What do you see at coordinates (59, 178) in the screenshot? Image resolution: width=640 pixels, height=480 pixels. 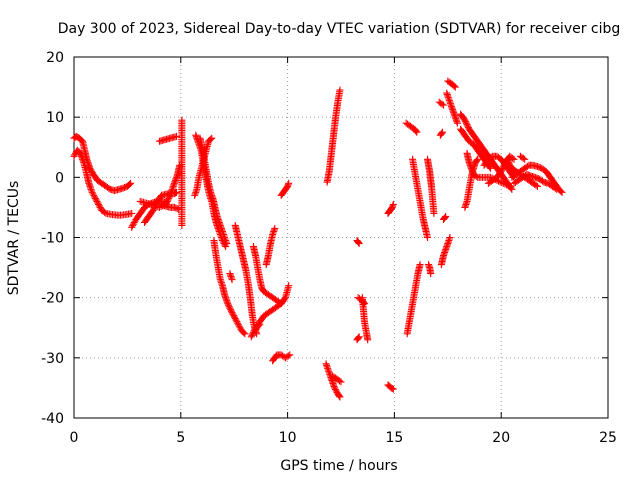 I see `y-tick-label: 0` at bounding box center [59, 178].